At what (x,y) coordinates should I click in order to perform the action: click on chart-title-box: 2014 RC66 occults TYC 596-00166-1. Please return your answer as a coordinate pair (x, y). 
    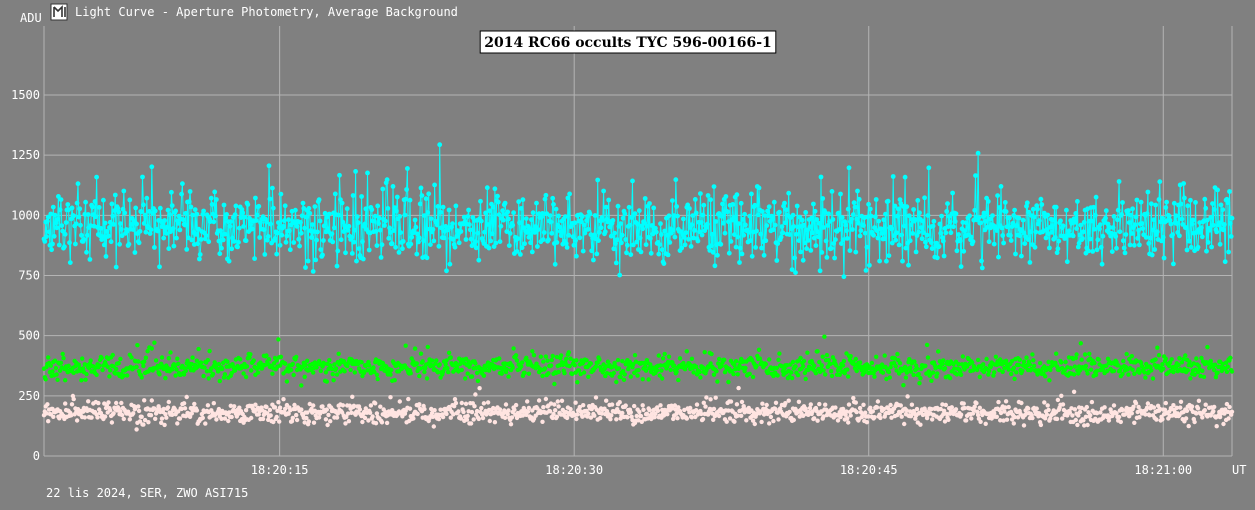
    Looking at the image, I should click on (628, 42).